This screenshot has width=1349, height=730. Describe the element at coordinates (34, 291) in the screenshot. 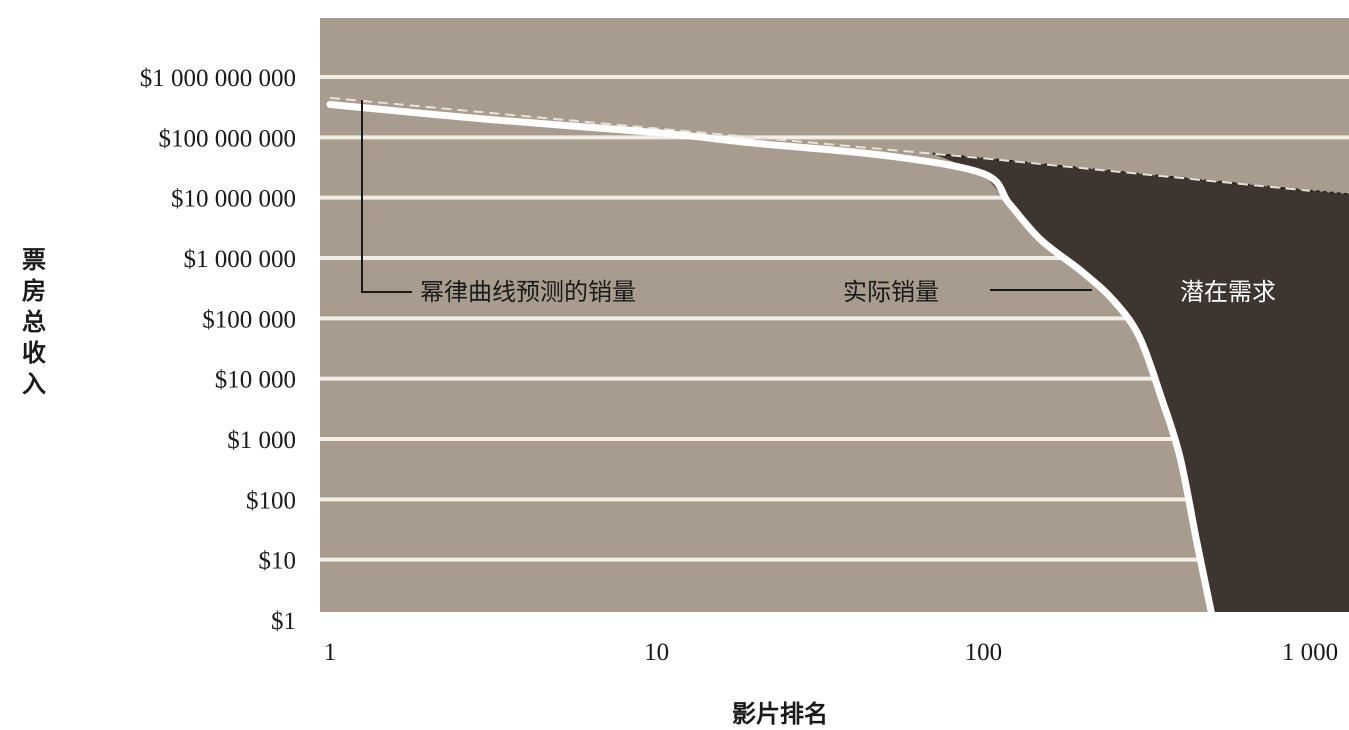

I see `y-axis-title-char: 房` at that location.